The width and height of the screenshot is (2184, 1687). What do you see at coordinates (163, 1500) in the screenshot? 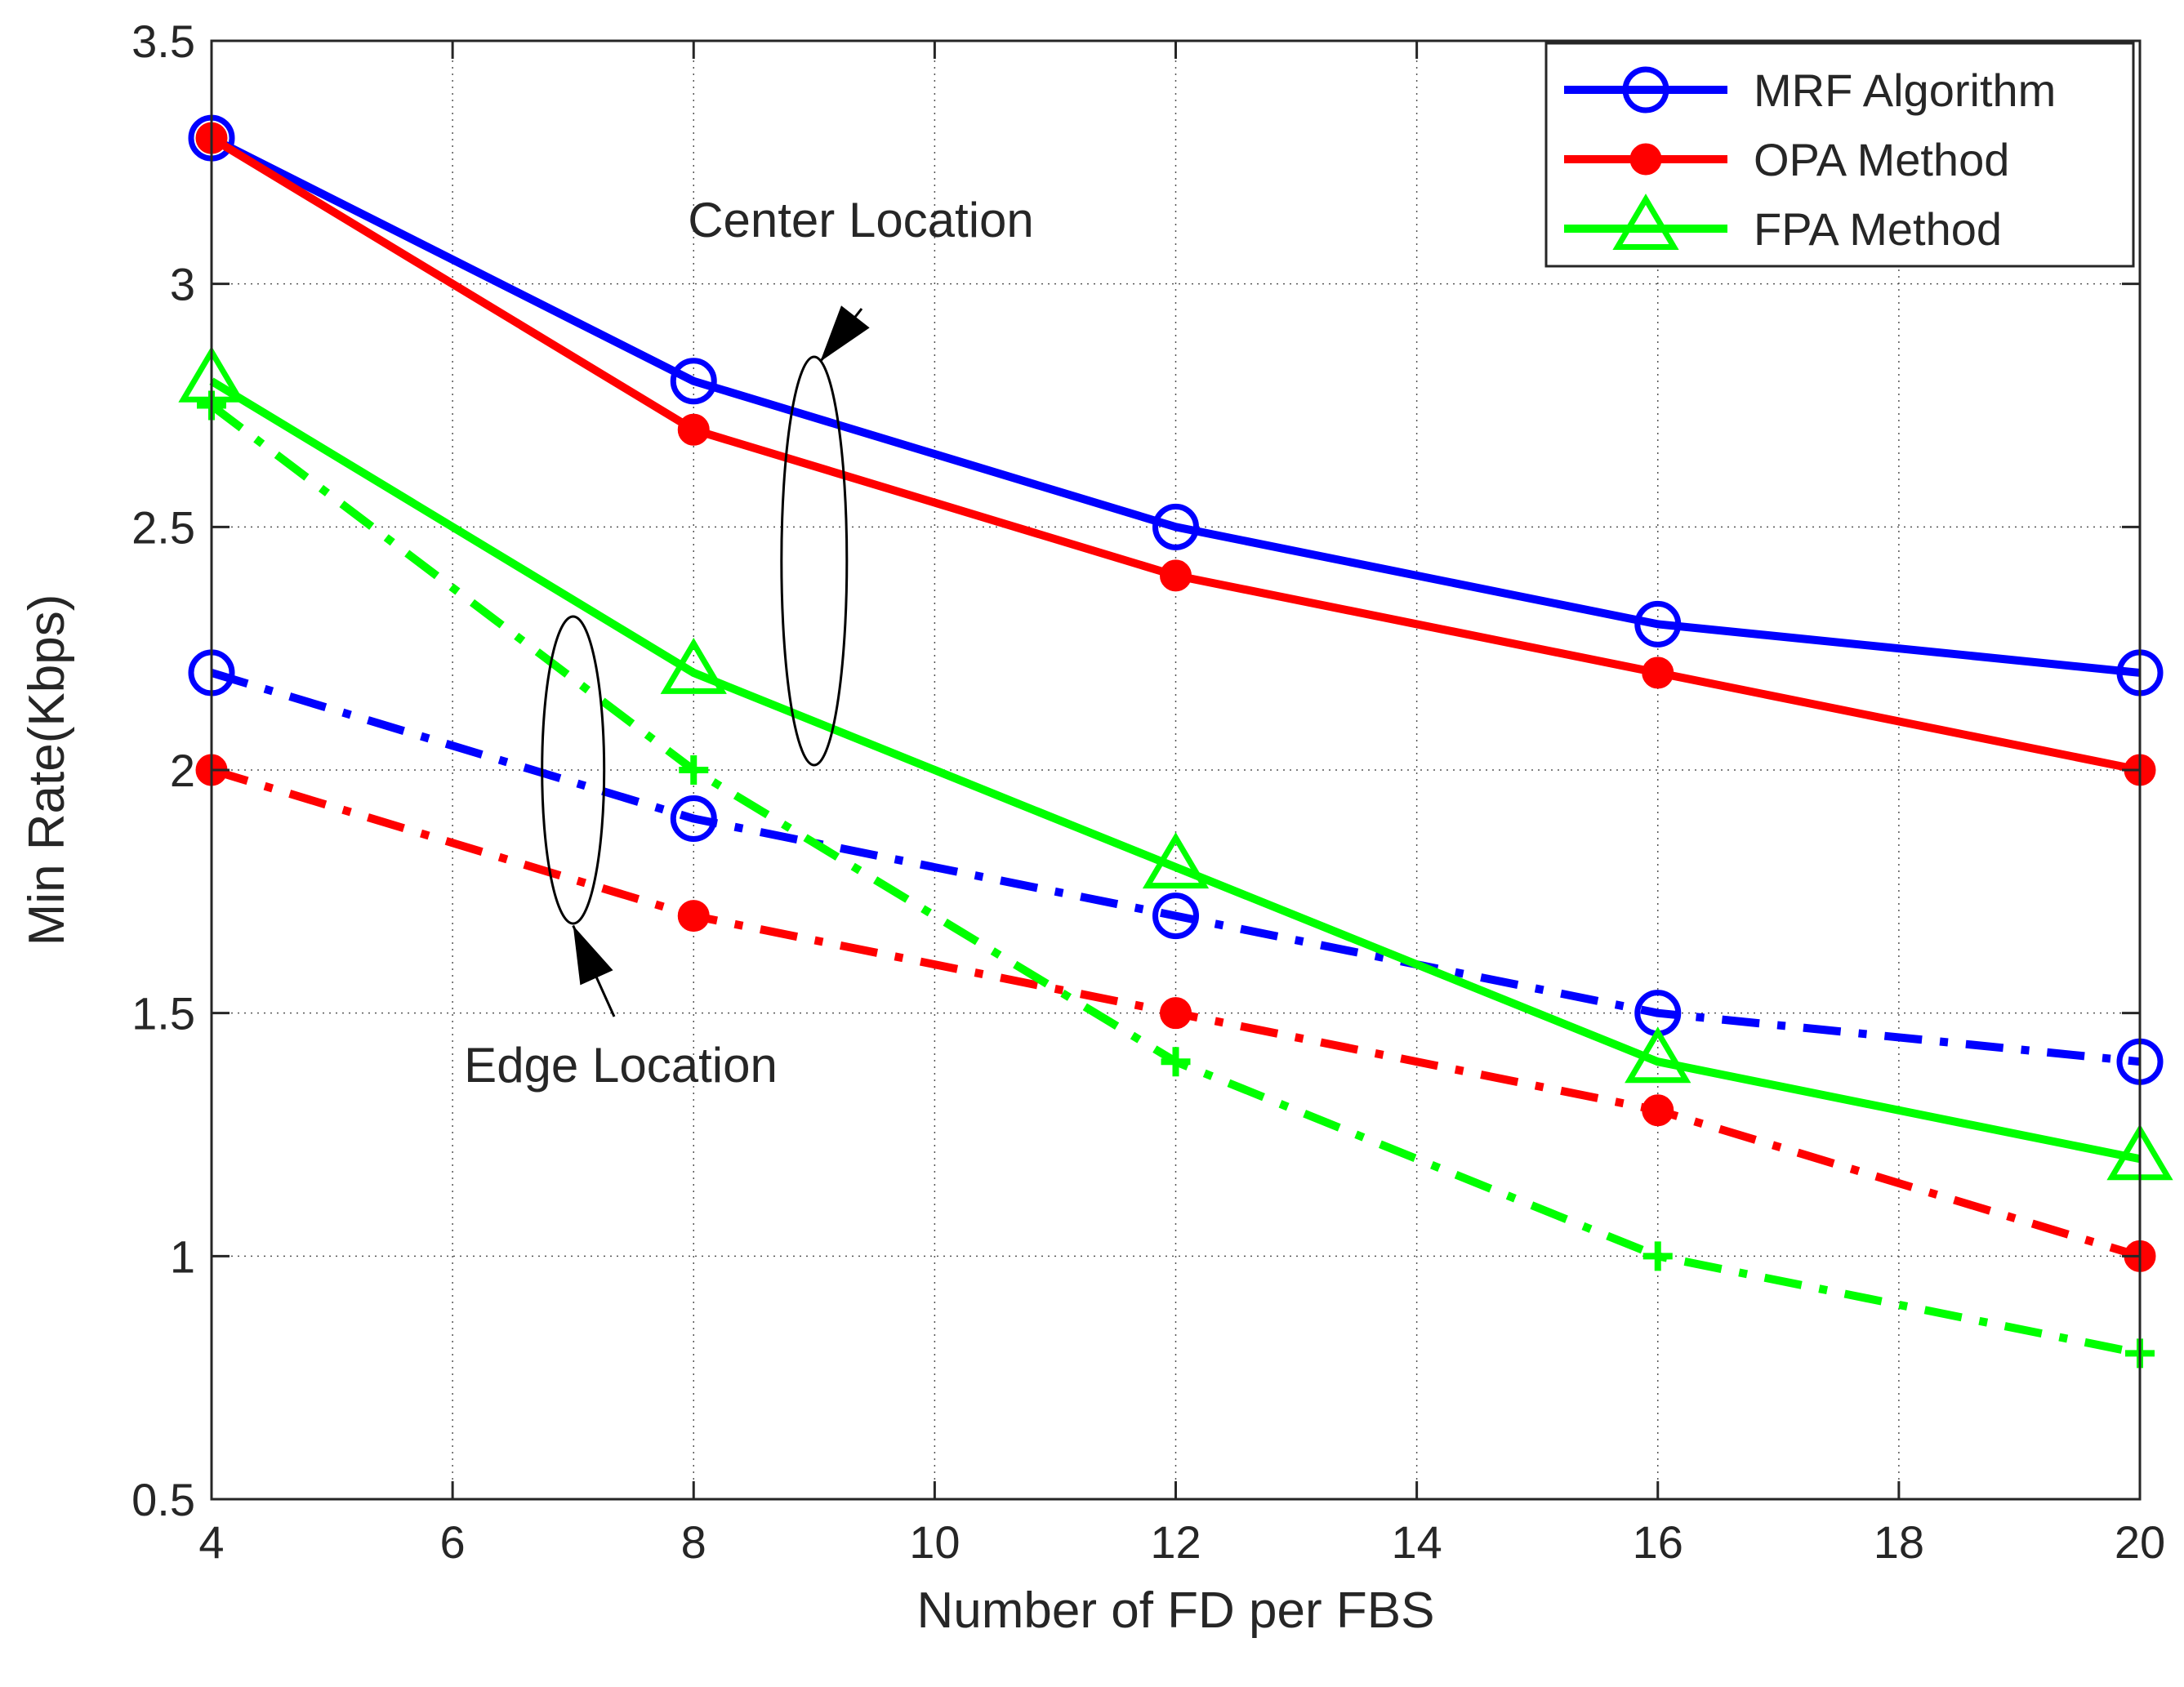
I see `y-tick-label: 0.5` at bounding box center [163, 1500].